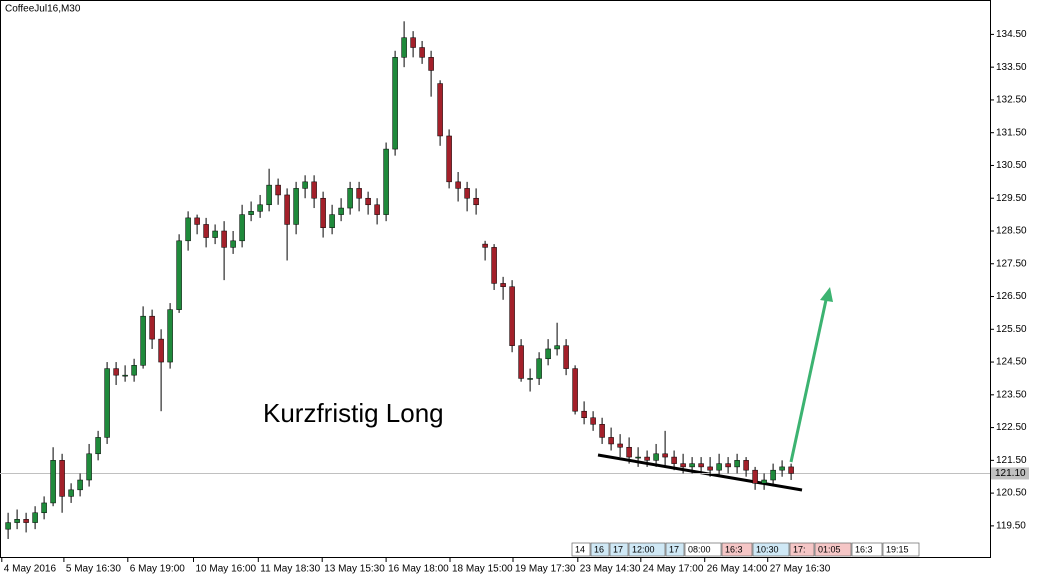  I want to click on y-tick-label: 129.50, so click(1011, 198).